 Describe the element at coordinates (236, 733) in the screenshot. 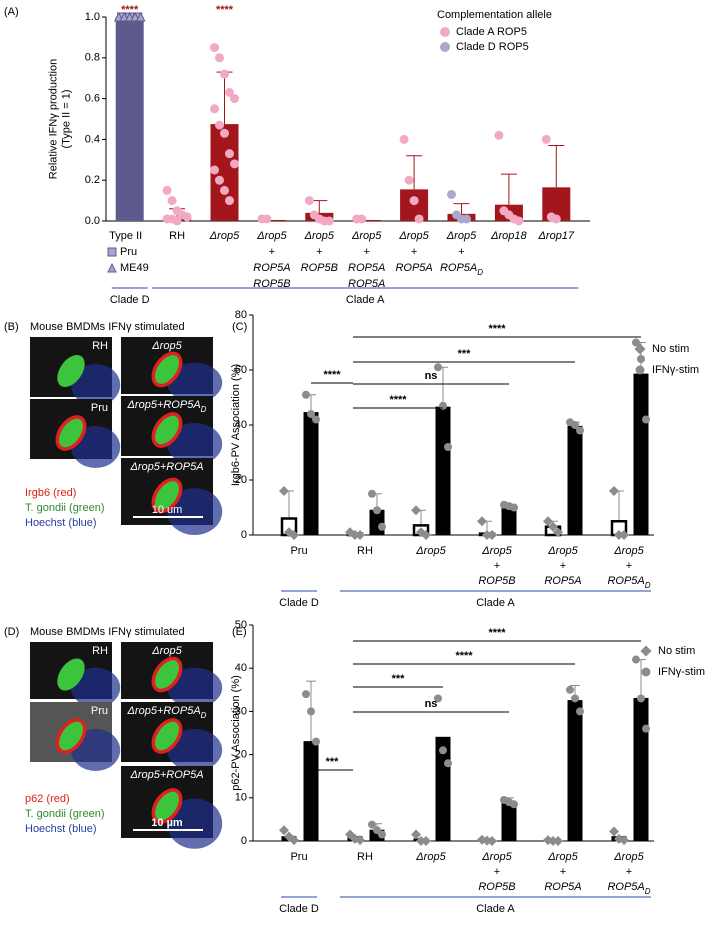

I see `y-axis-label: p62-PV Association (%)` at that location.